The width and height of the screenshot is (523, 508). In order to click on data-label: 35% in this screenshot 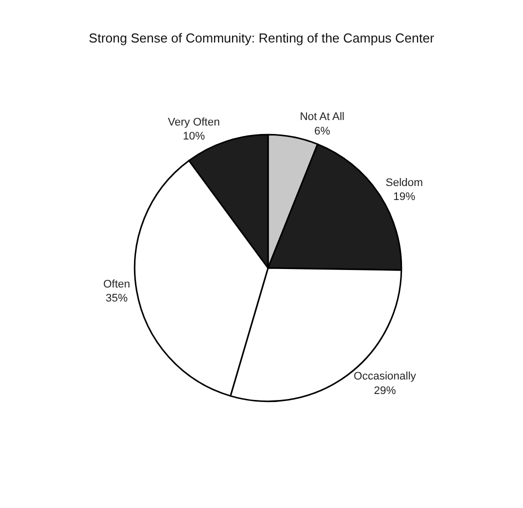, I will do `click(117, 298)`.